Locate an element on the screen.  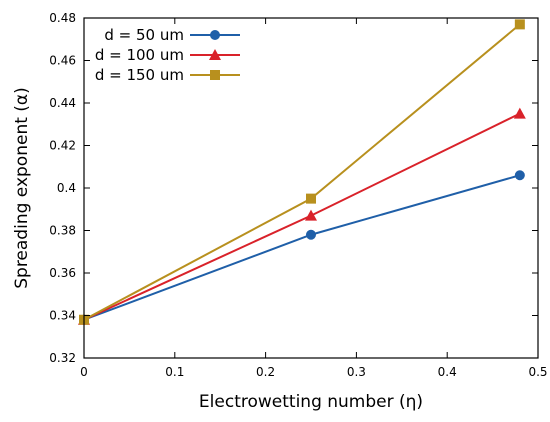
y-tick-label: 0.44 is located at coordinates (62, 103).